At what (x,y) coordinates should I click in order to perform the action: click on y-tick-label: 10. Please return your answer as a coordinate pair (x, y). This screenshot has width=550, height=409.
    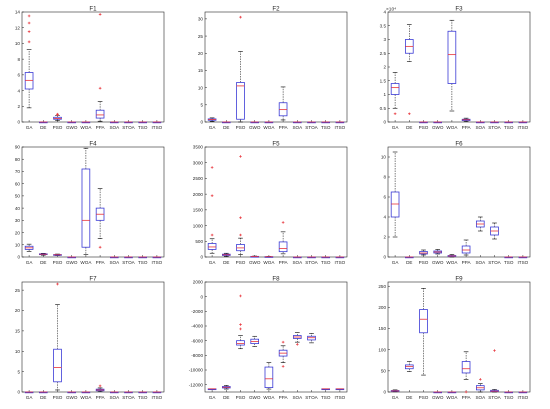
    Looking at the image, I should click on (384, 157).